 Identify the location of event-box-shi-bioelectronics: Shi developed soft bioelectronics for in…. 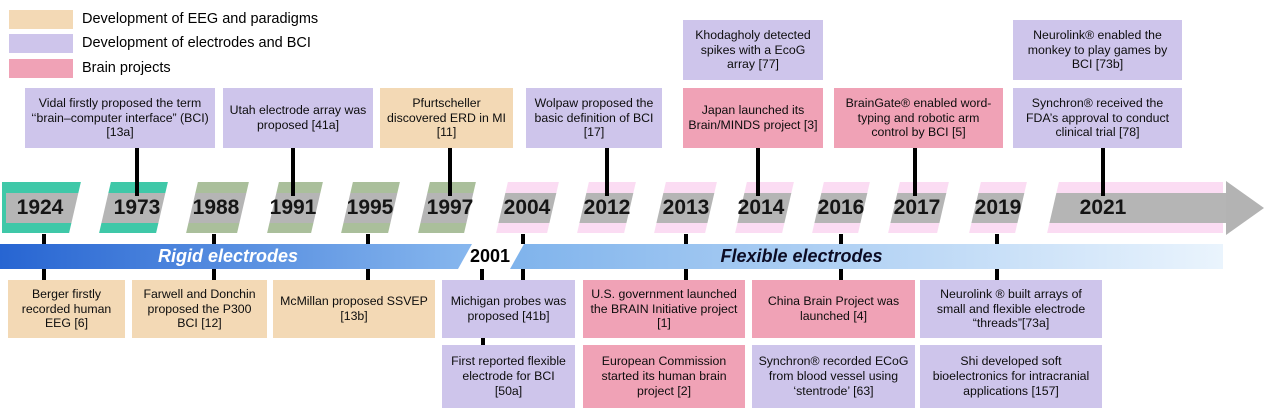
(1011, 376).